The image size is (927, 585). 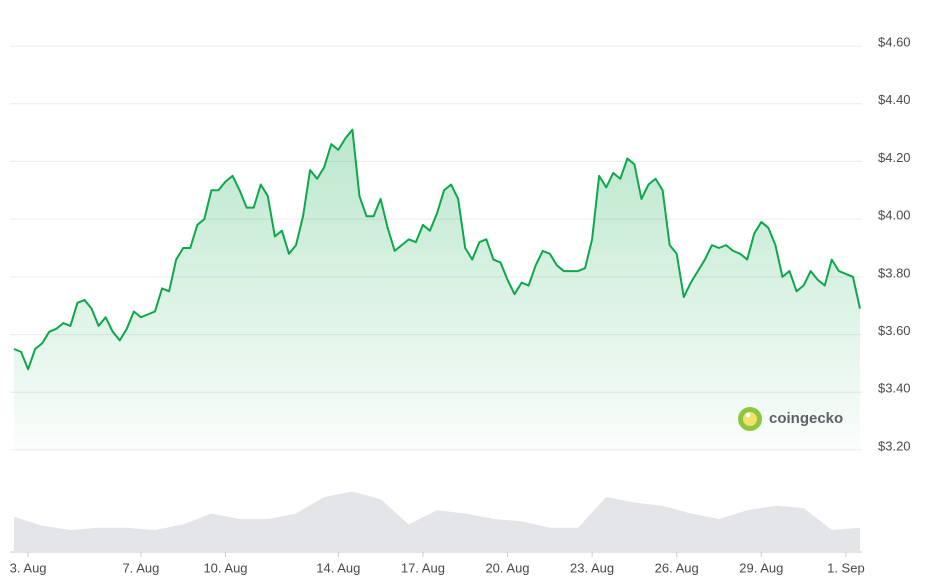 I want to click on x-tick-label: 20. Aug, so click(x=507, y=567).